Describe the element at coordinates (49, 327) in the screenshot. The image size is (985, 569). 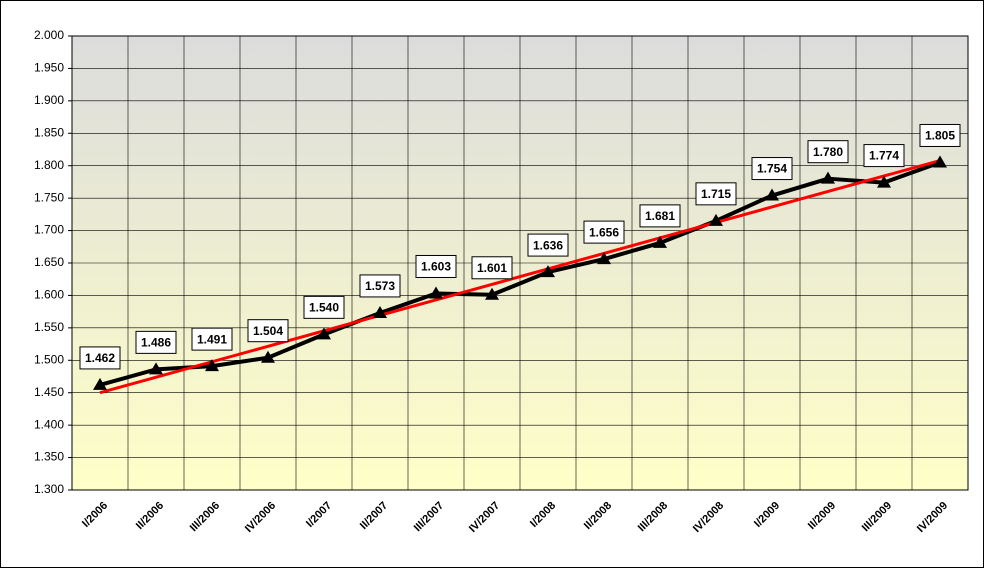
I see `y-tick-label: 1.550` at that location.